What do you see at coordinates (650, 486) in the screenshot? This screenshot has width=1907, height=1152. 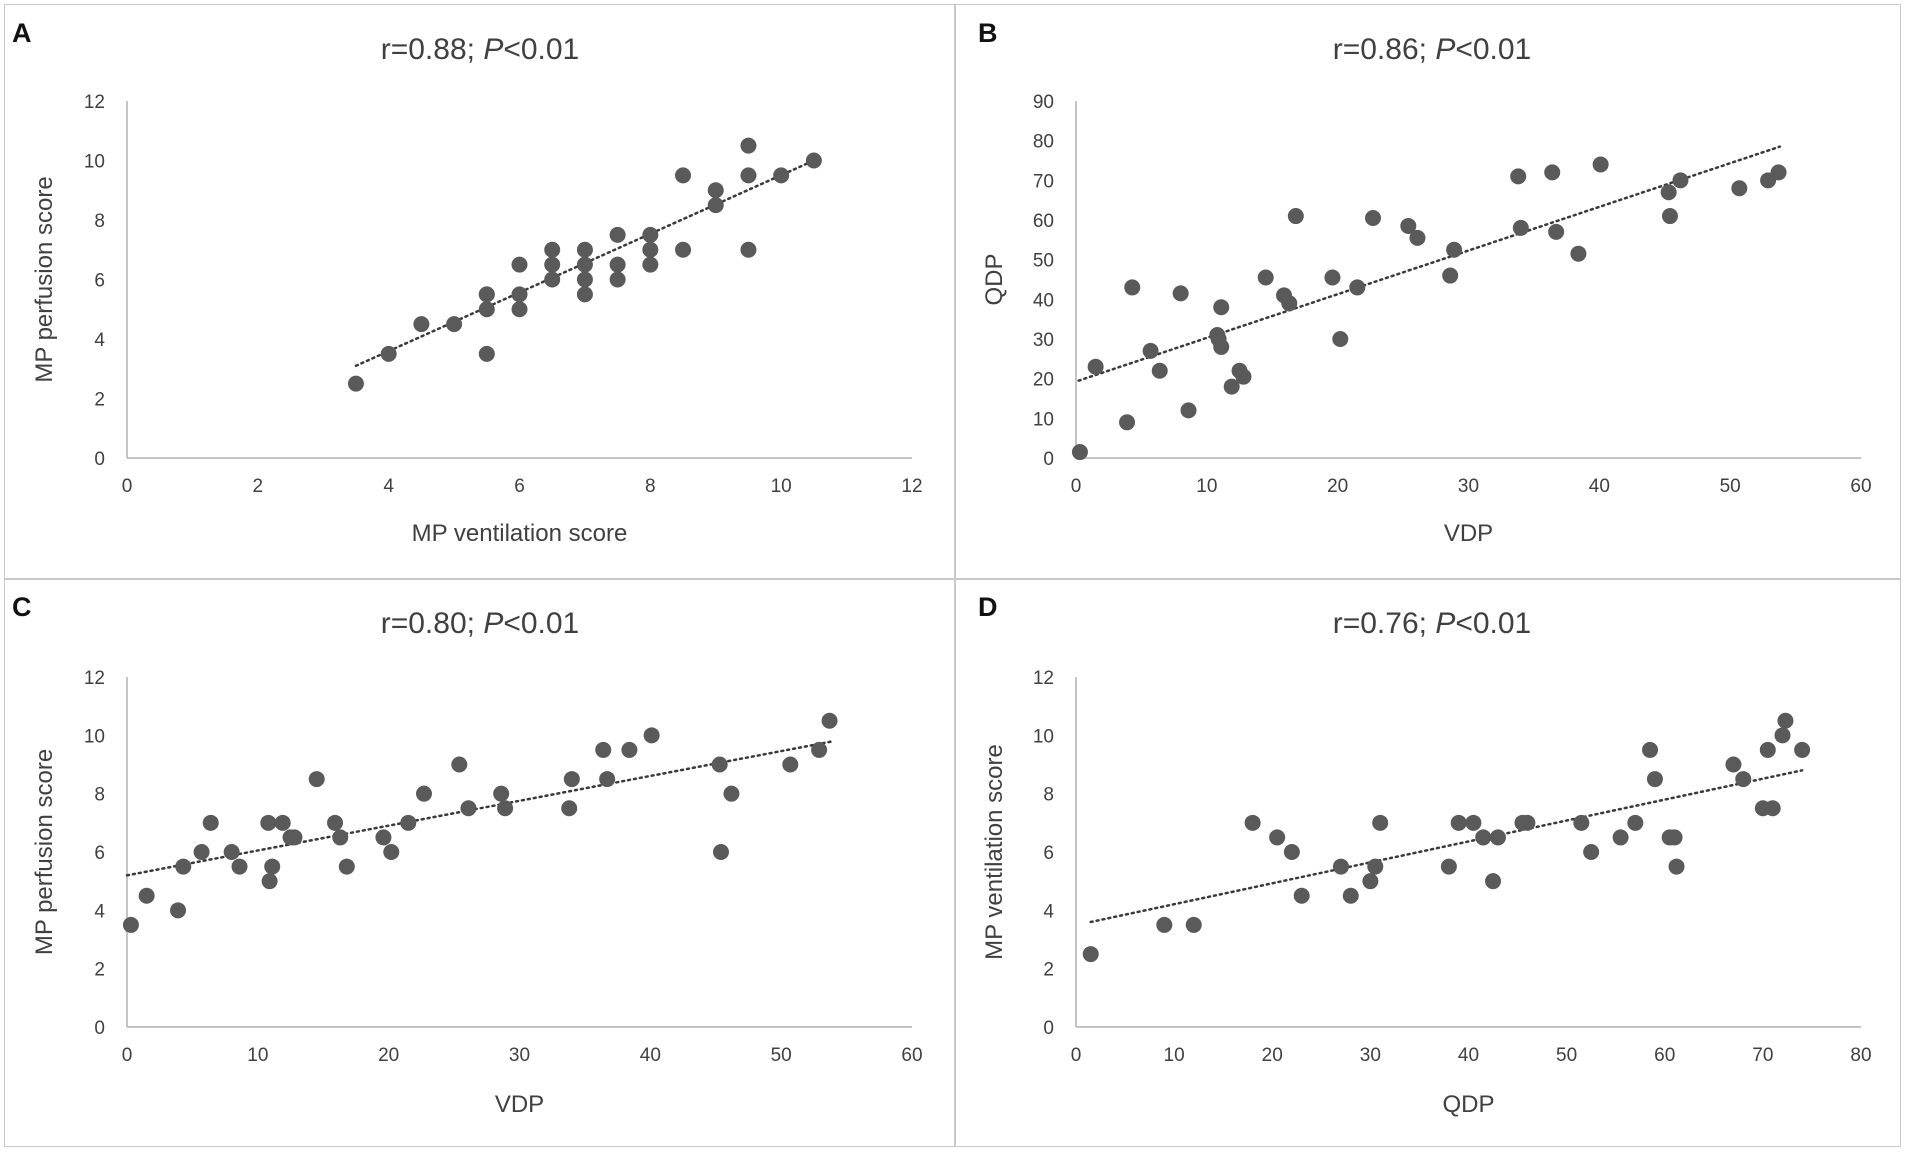 I see `x-tick-label: 8` at bounding box center [650, 486].